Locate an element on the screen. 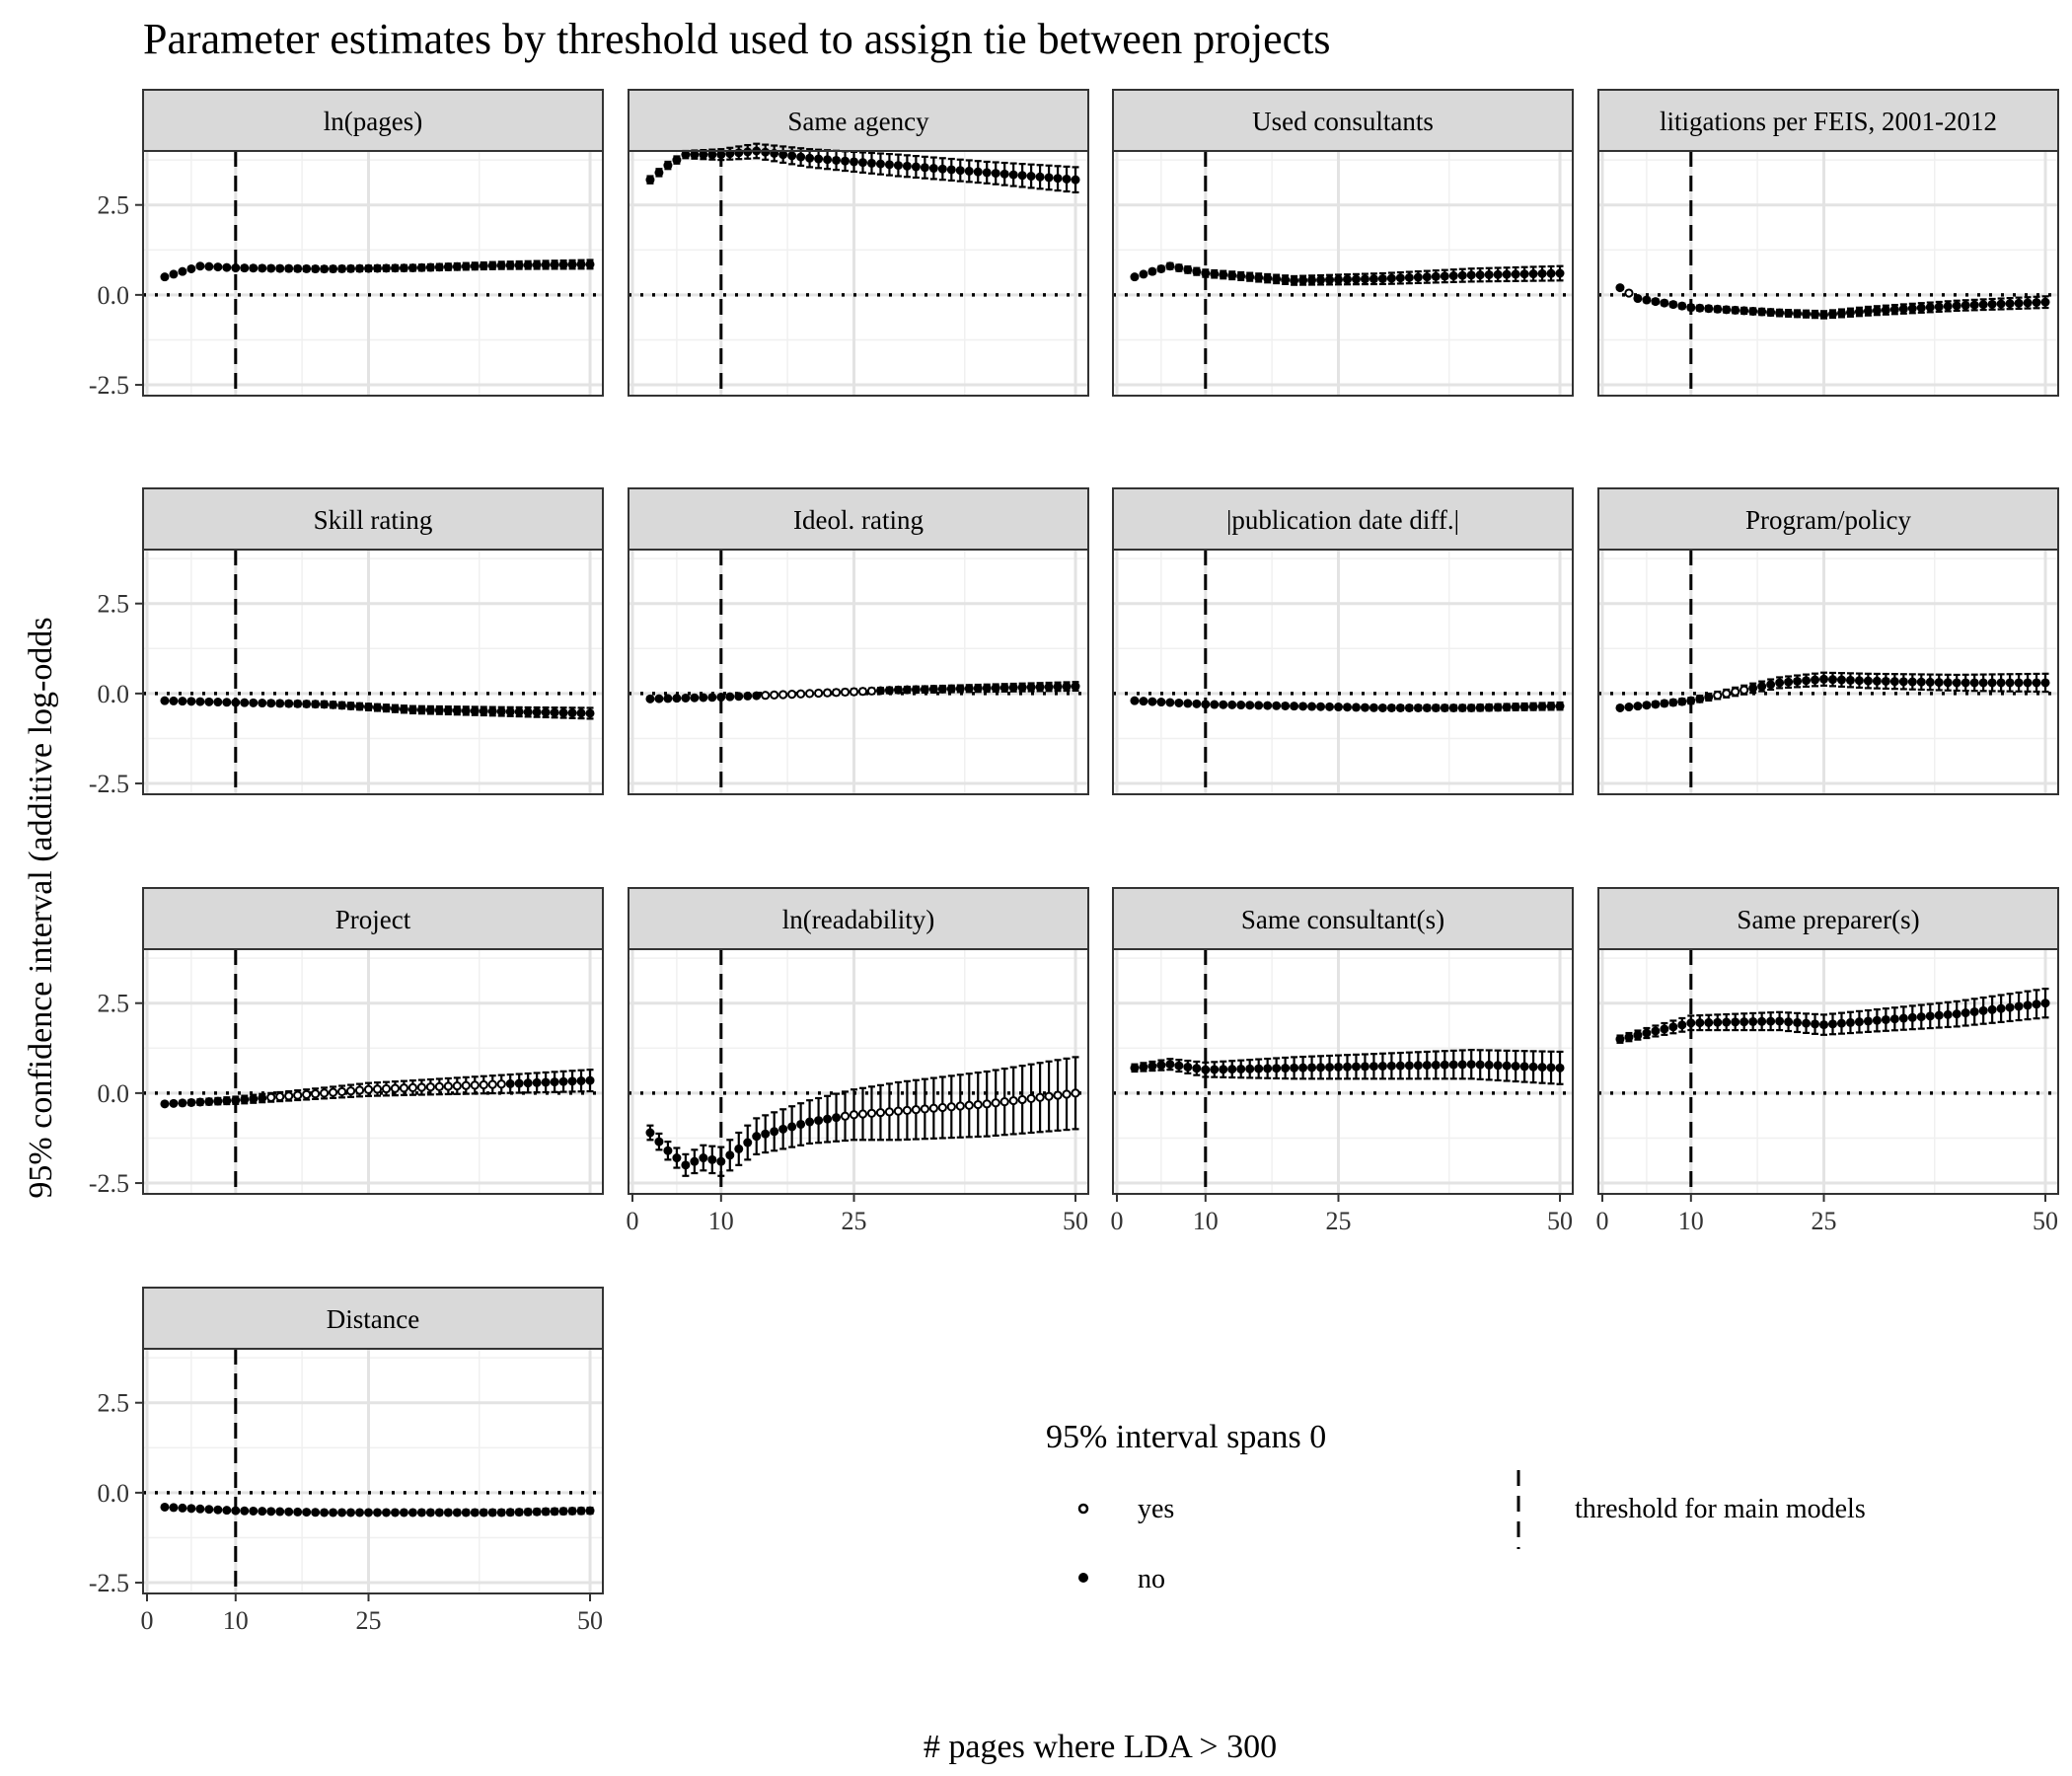 Image resolution: width=2072 pixels, height=1776 pixels. x-tick-label: 50 is located at coordinates (590, 1621).